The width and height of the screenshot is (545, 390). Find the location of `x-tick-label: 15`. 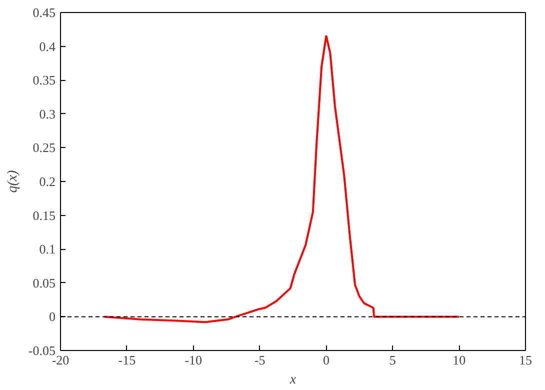

x-tick-label: 15 is located at coordinates (525, 360).